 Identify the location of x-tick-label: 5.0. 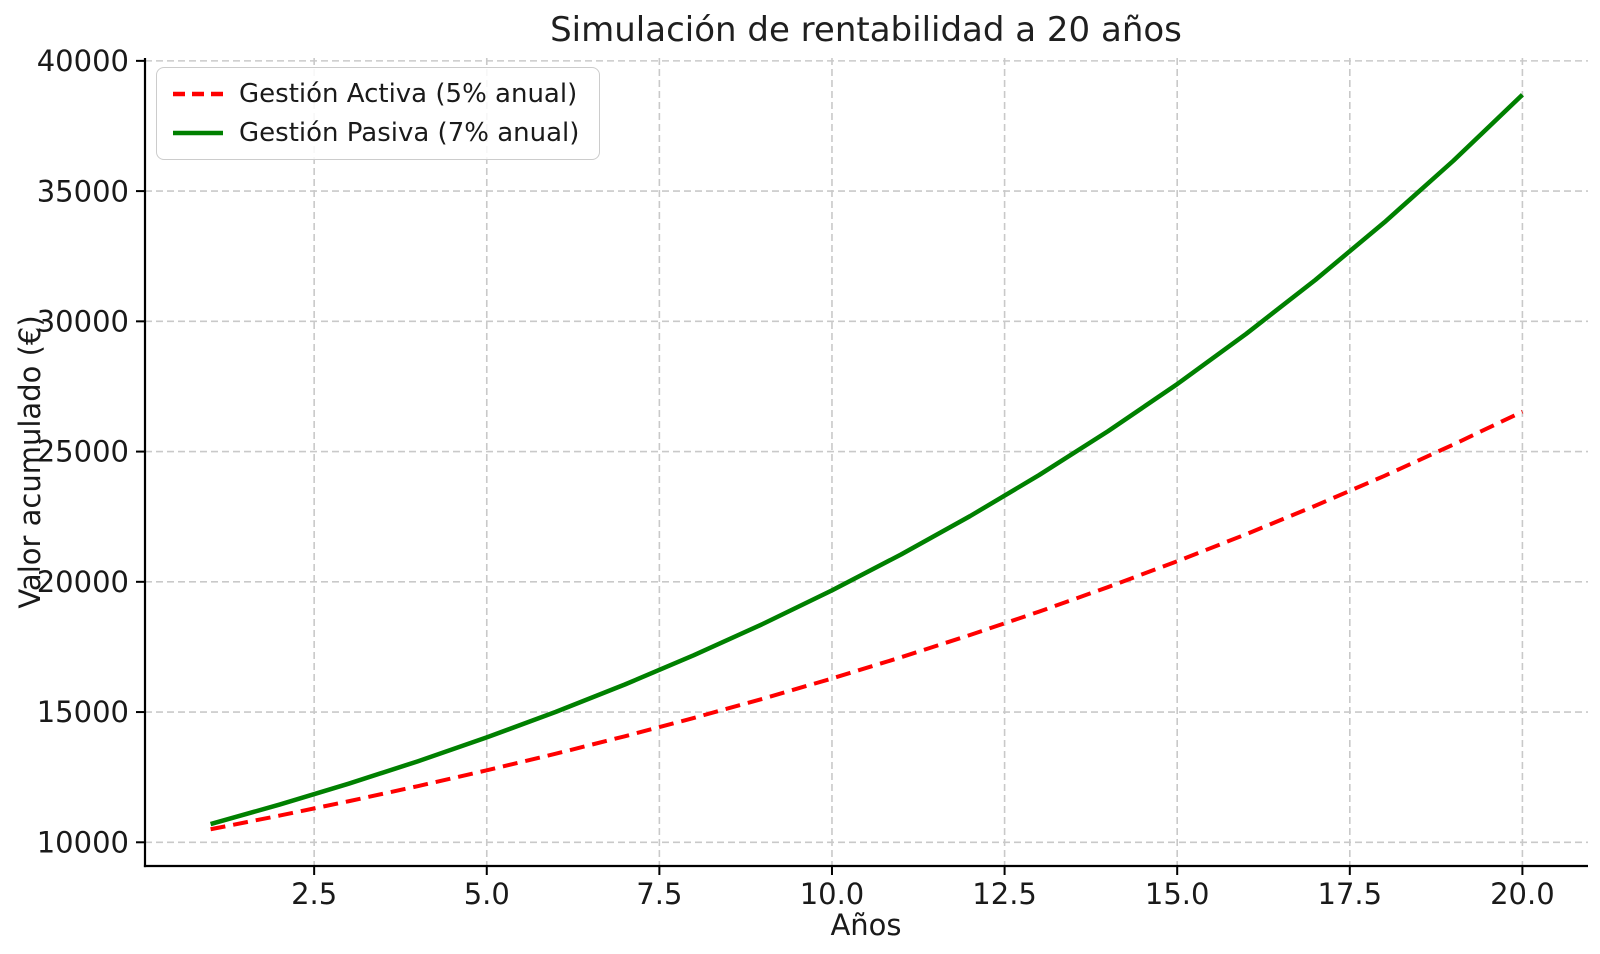
(487, 894).